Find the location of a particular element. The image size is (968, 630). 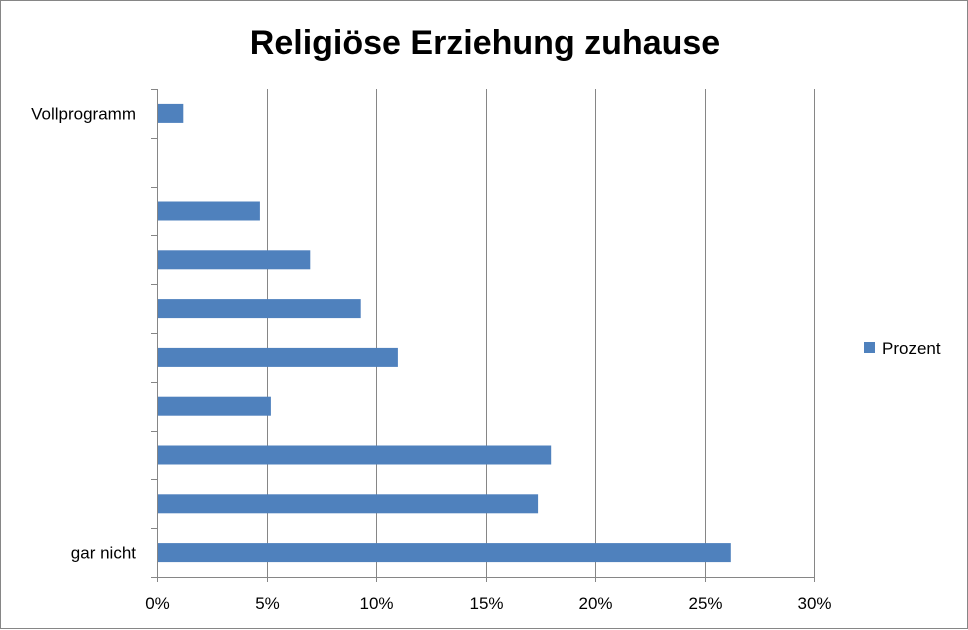

legend-swatch is located at coordinates (869, 347).